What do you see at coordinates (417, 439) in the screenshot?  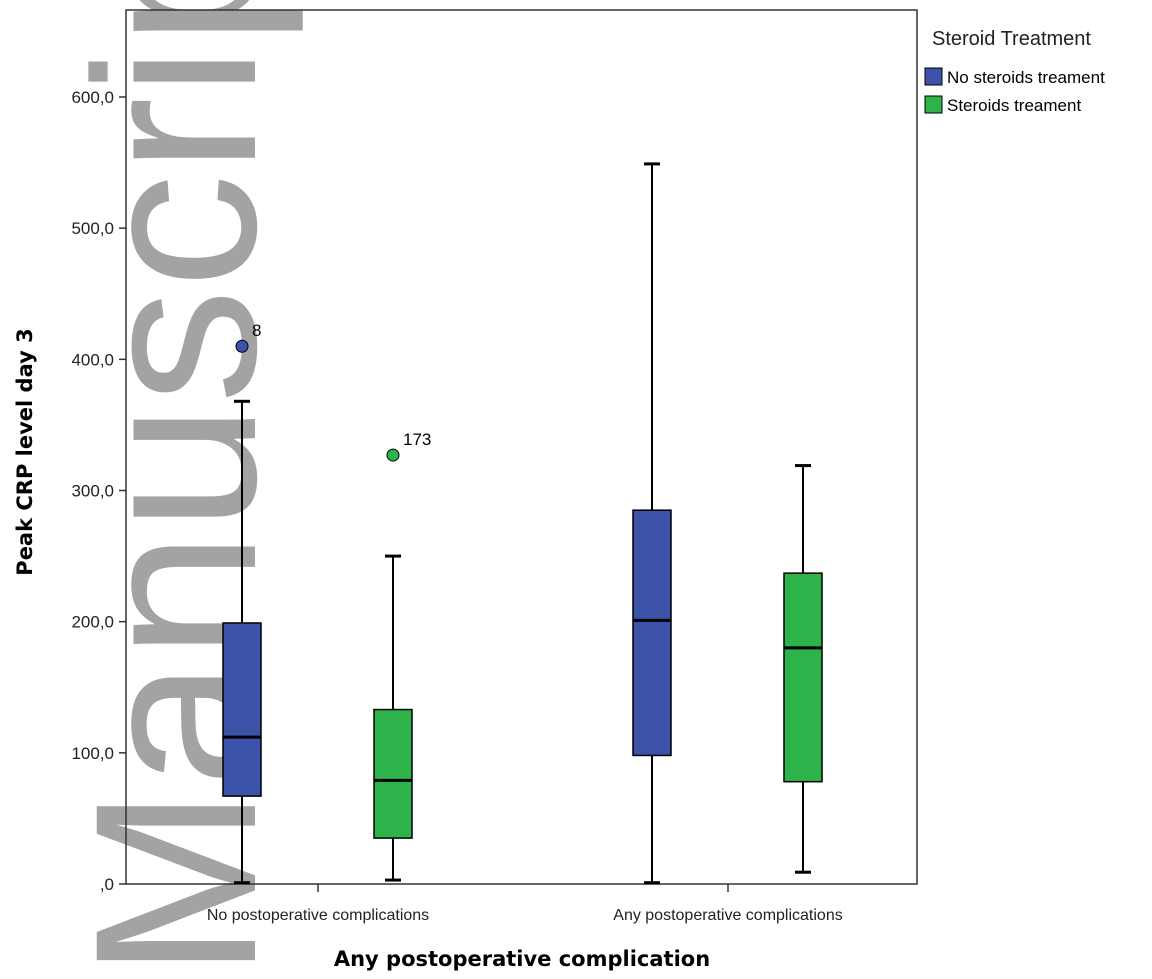 I see `outlier-label: 173` at bounding box center [417, 439].